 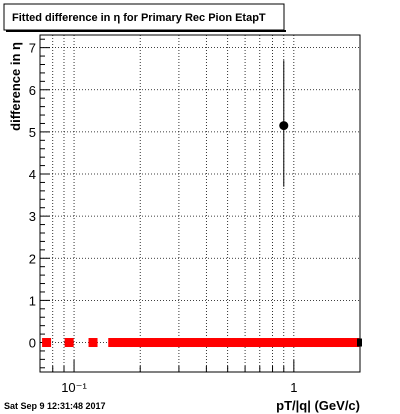 I want to click on title-shadow, so click(x=146, y=31).